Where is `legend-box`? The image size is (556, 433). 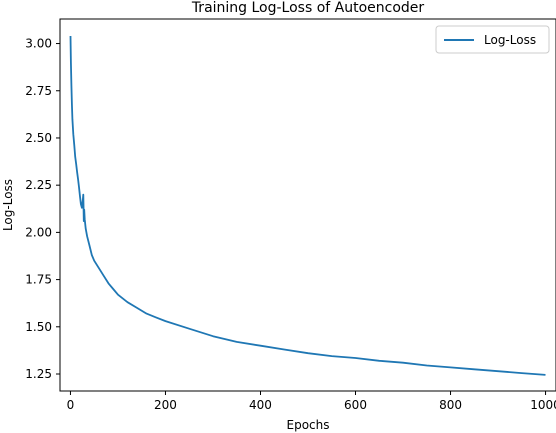
legend-box is located at coordinates (492, 39).